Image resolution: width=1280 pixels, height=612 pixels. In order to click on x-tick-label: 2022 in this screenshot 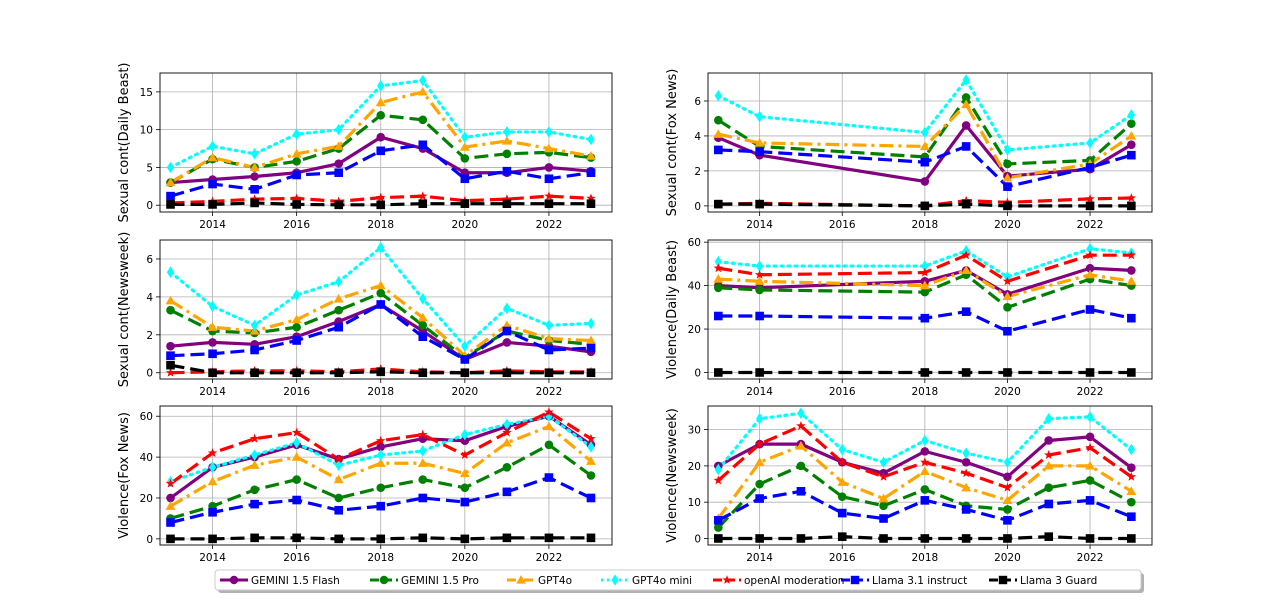, I will do `click(549, 558)`.